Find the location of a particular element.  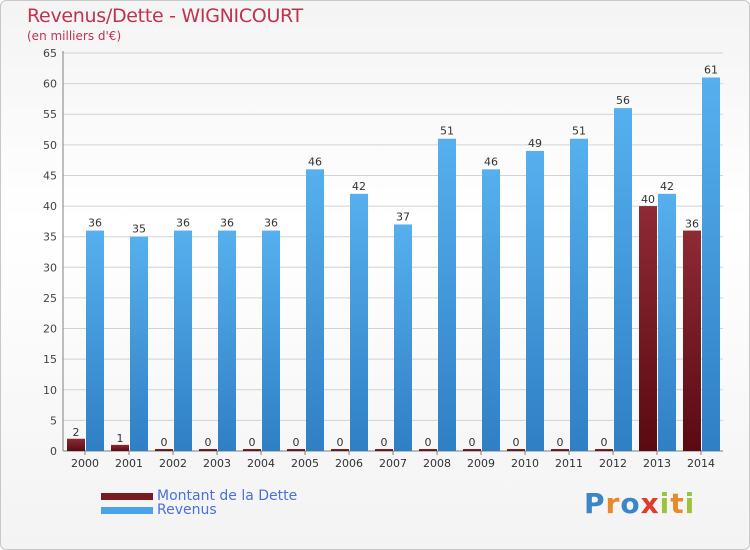

x-tick-label: 2000 is located at coordinates (85, 463).